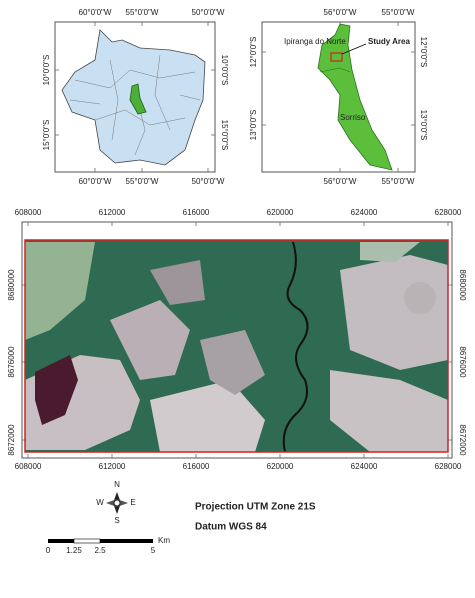 Image resolution: width=475 pixels, height=598 pixels. Describe the element at coordinates (138, 99) in the screenshot. I see `region-highlight` at that location.